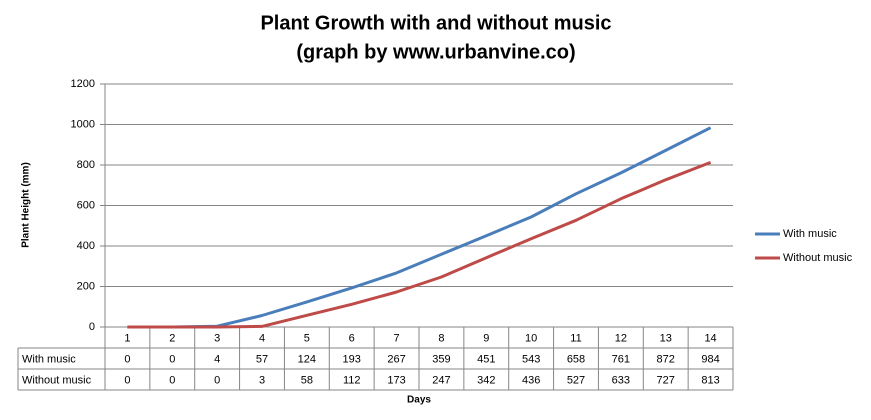 The width and height of the screenshot is (871, 420). I want to click on table-cell: 342, so click(486, 380).